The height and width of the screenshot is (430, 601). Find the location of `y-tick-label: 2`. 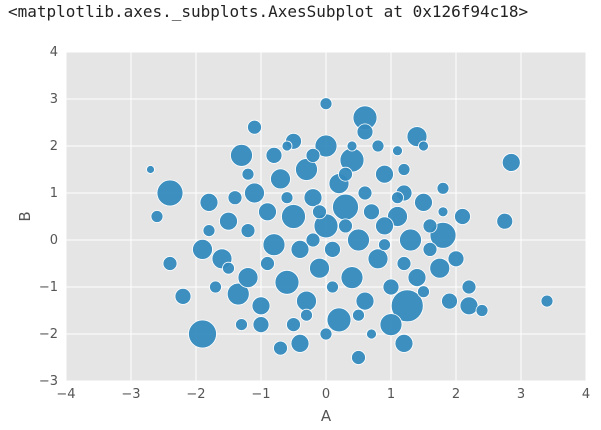

y-tick-label: 2 is located at coordinates (54, 146).